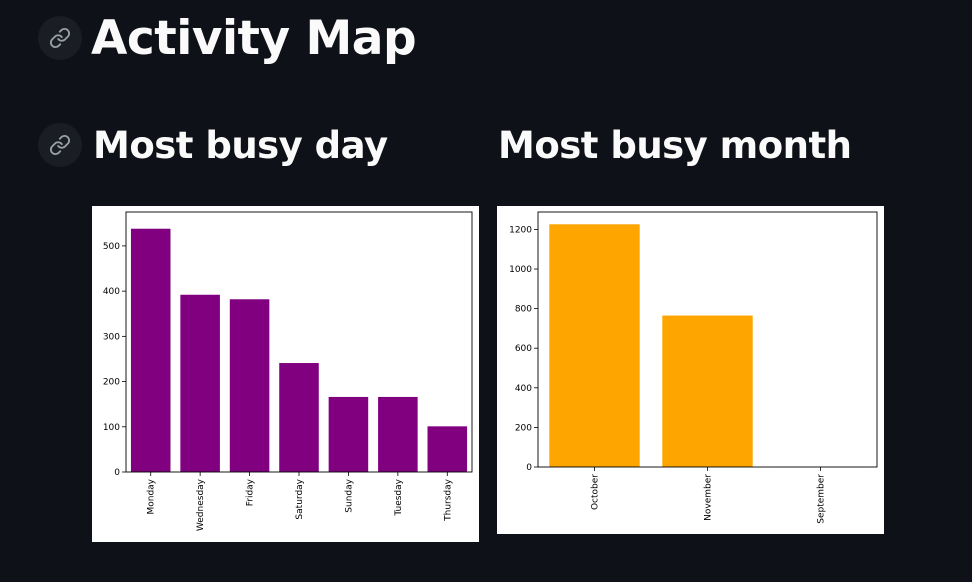 Image resolution: width=972 pixels, height=582 pixels. Describe the element at coordinates (111, 292) in the screenshot. I see `day-chart-y-tick-label: 400` at that location.